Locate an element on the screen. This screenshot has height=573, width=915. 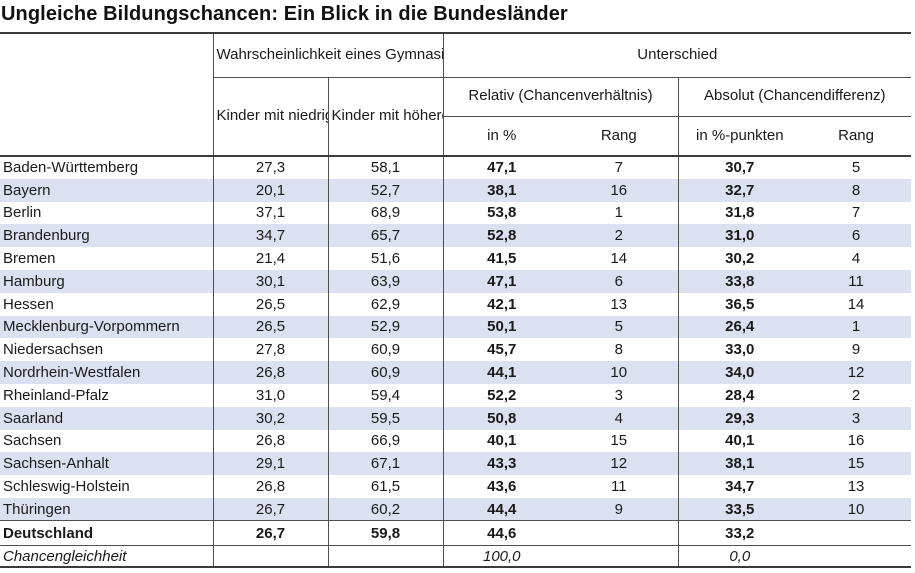
absolute-pts-cell: 33,0 is located at coordinates (739, 350).